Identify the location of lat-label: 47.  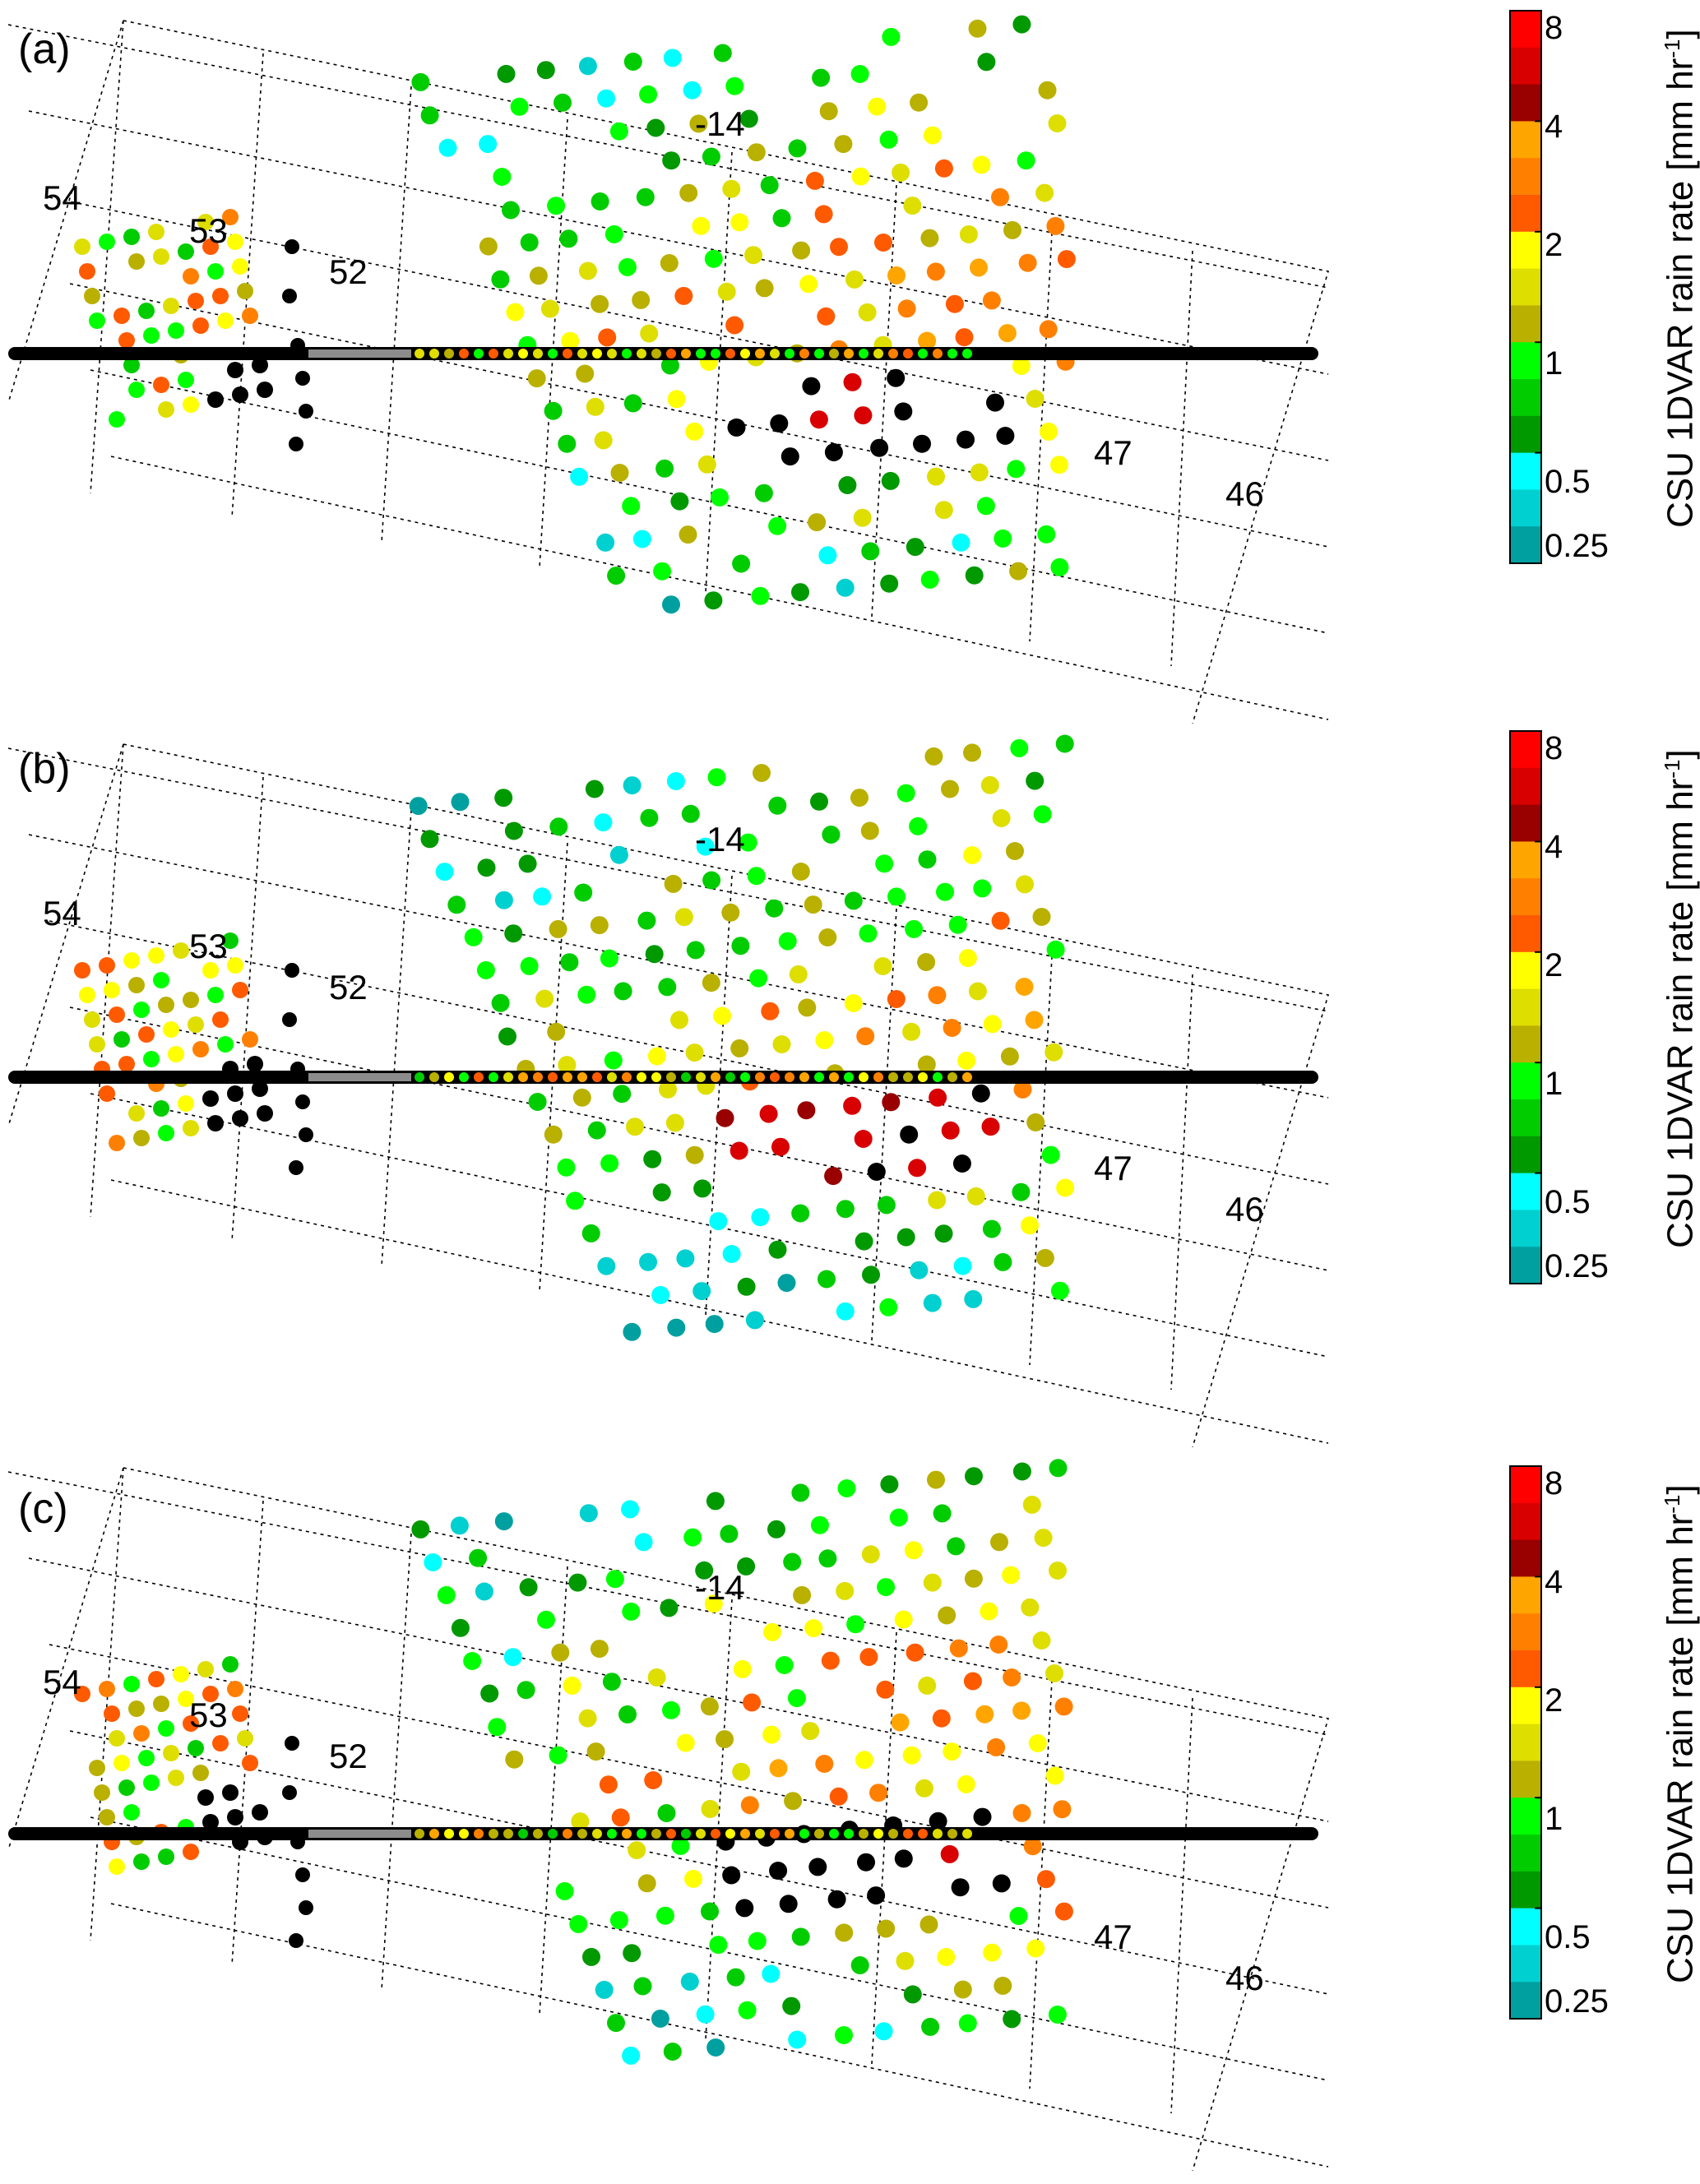
(1113, 452).